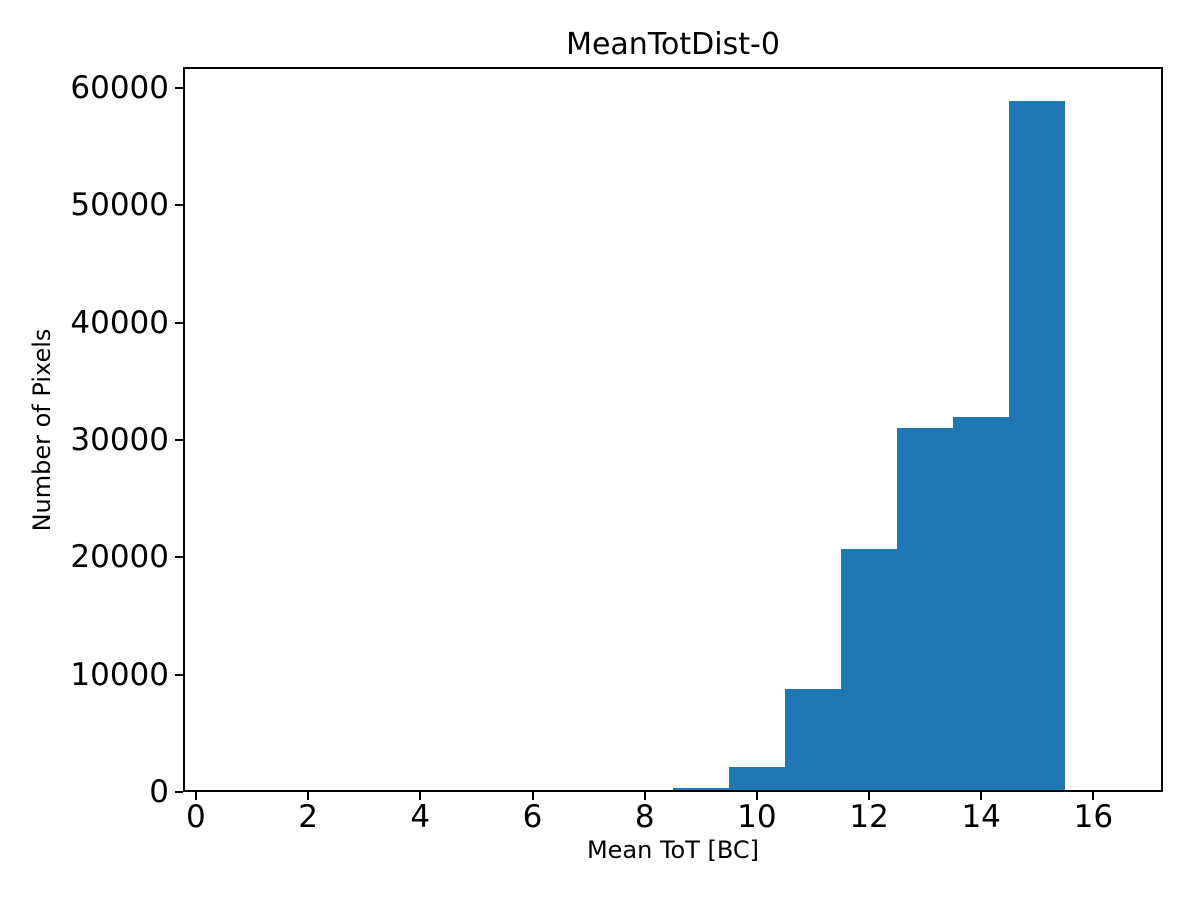 The height and width of the screenshot is (900, 1200). What do you see at coordinates (869, 817) in the screenshot?
I see `x-tick-label: 12` at bounding box center [869, 817].